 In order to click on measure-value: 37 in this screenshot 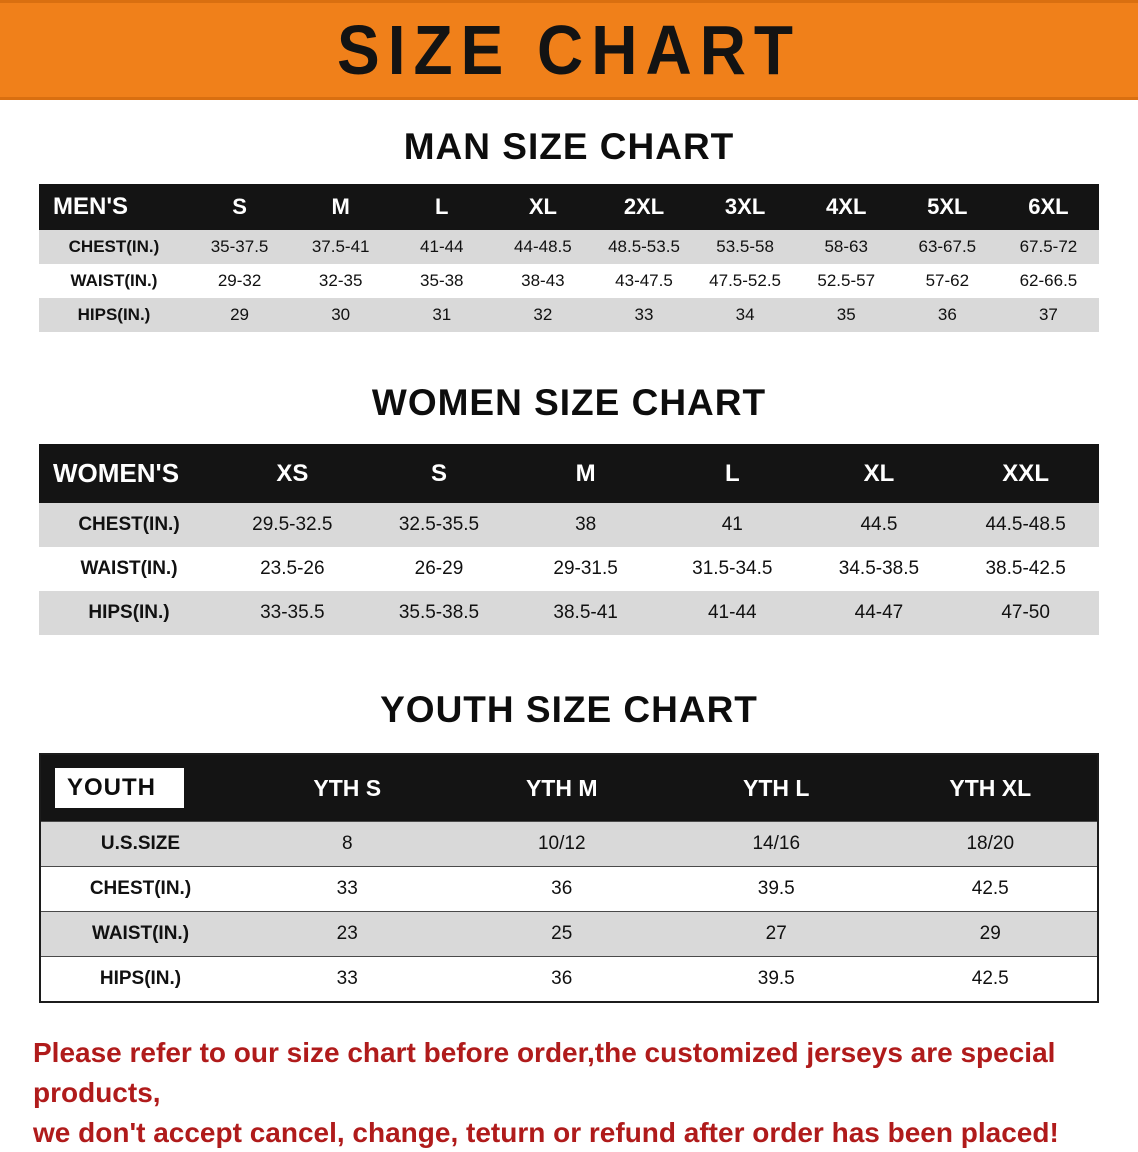, I will do `click(1048, 315)`.